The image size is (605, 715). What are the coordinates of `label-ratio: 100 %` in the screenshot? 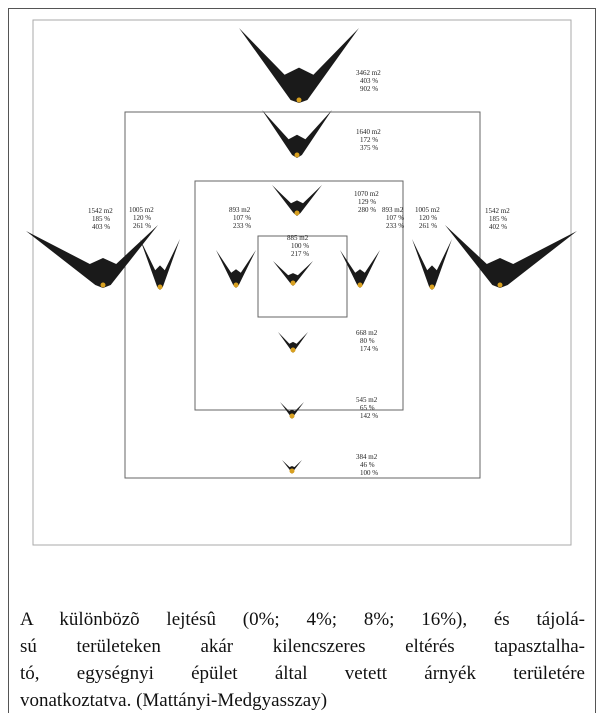 It's located at (300, 246).